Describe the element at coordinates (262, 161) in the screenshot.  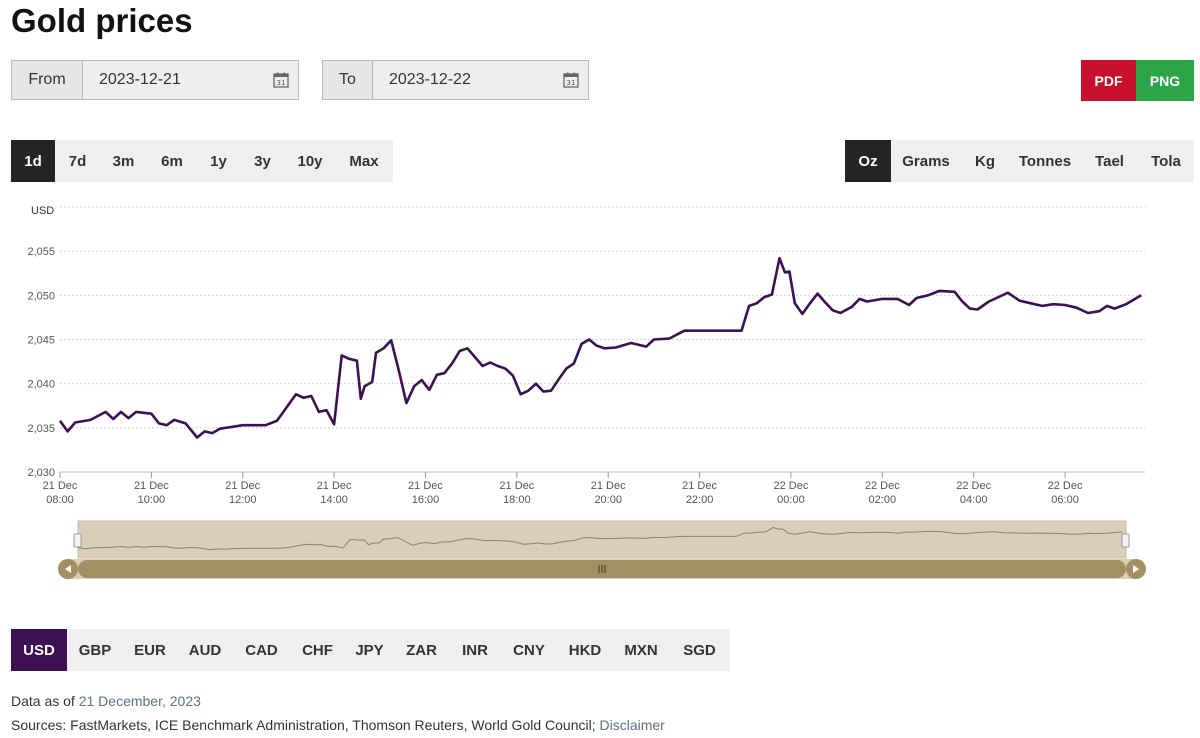
I see `range-tab-3y: 3y` at that location.